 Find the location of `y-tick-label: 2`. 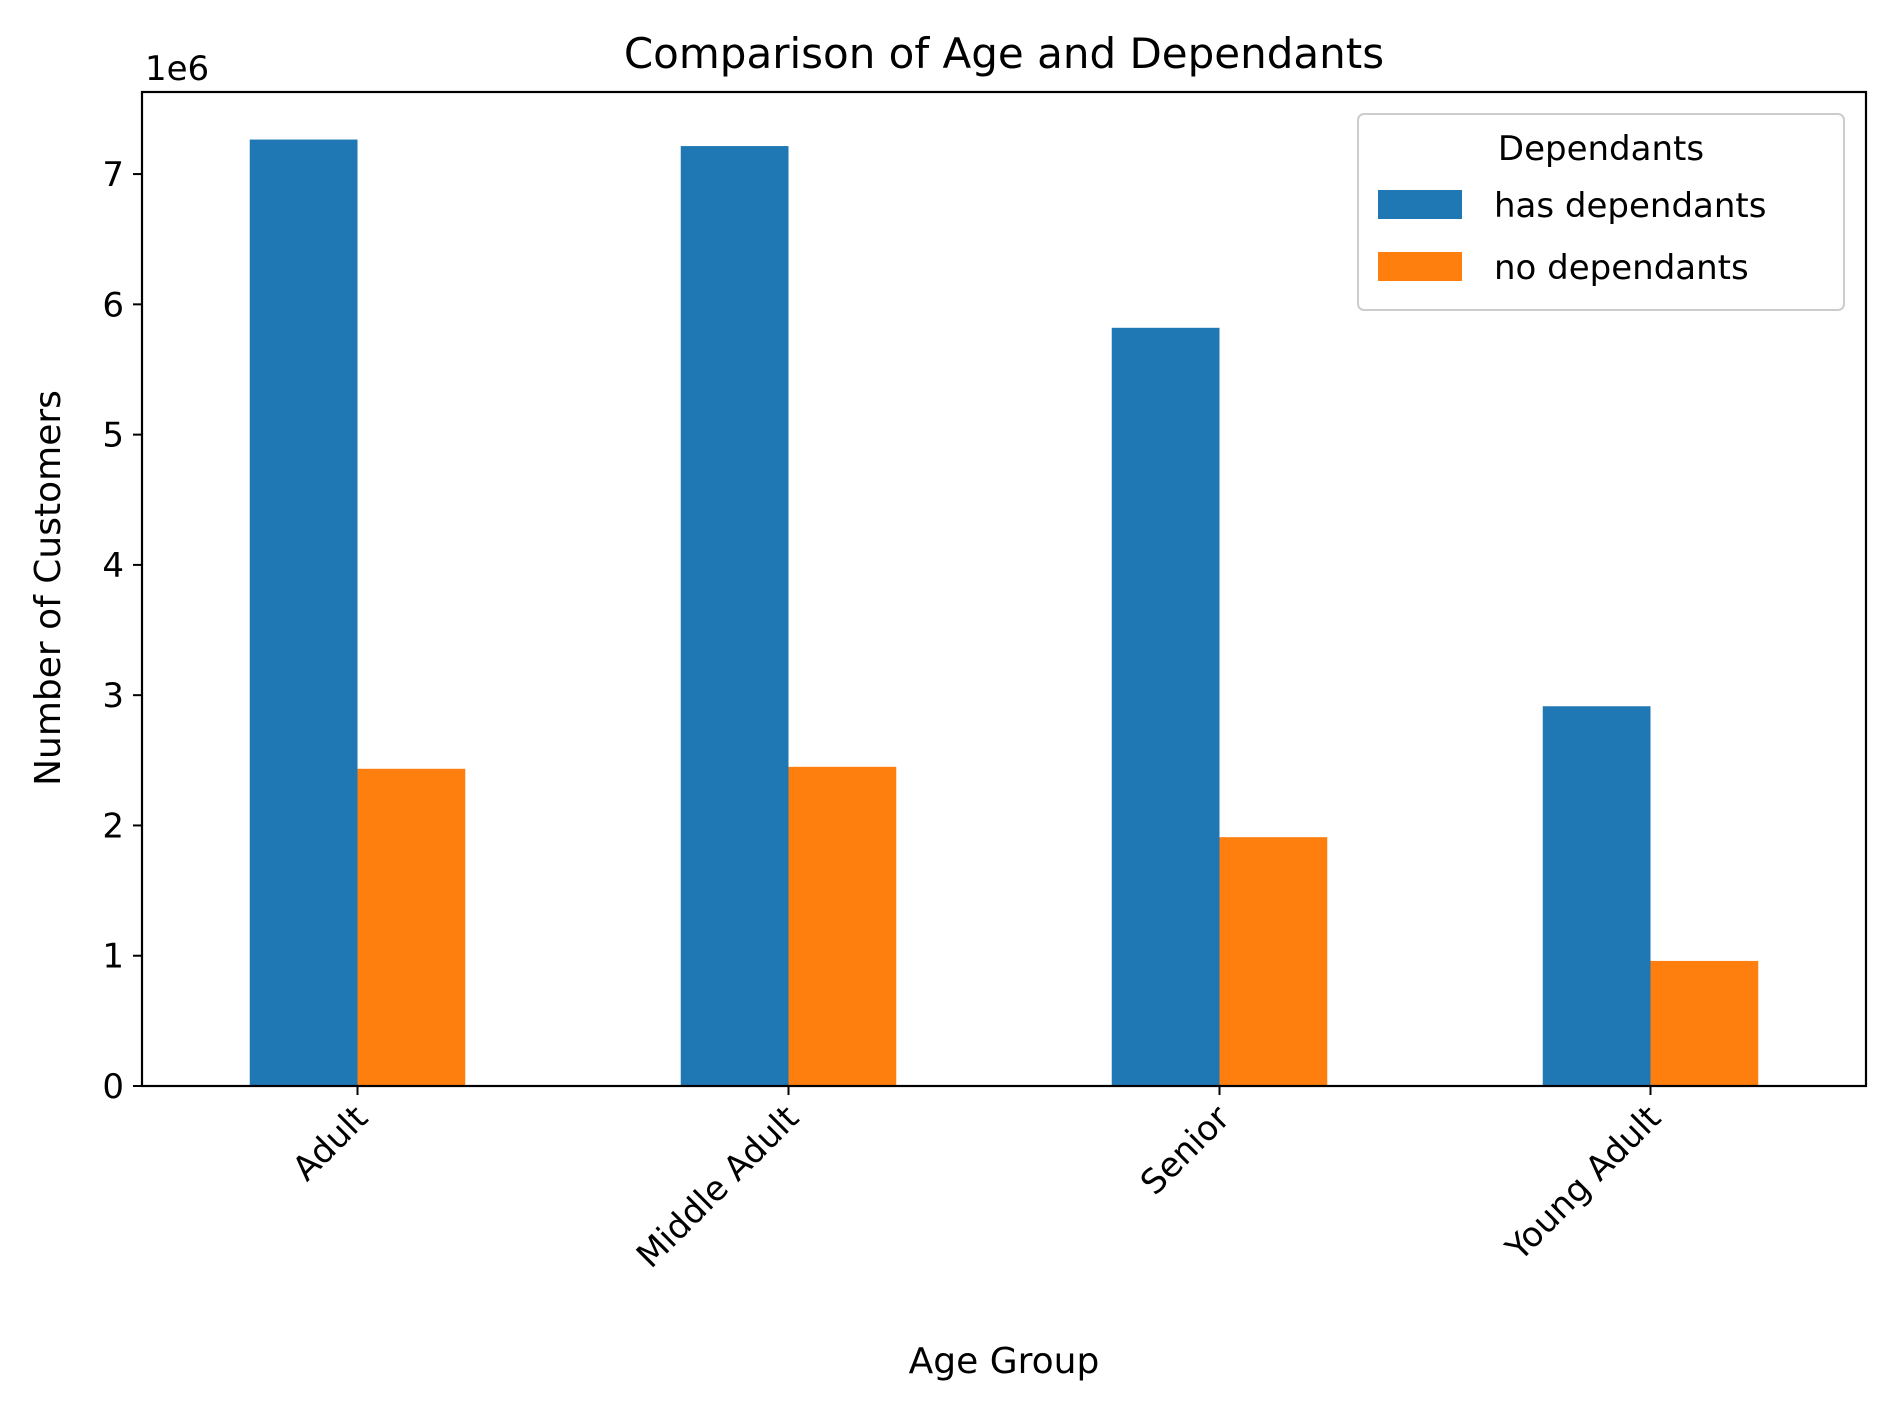

y-tick-label: 2 is located at coordinates (113, 826).